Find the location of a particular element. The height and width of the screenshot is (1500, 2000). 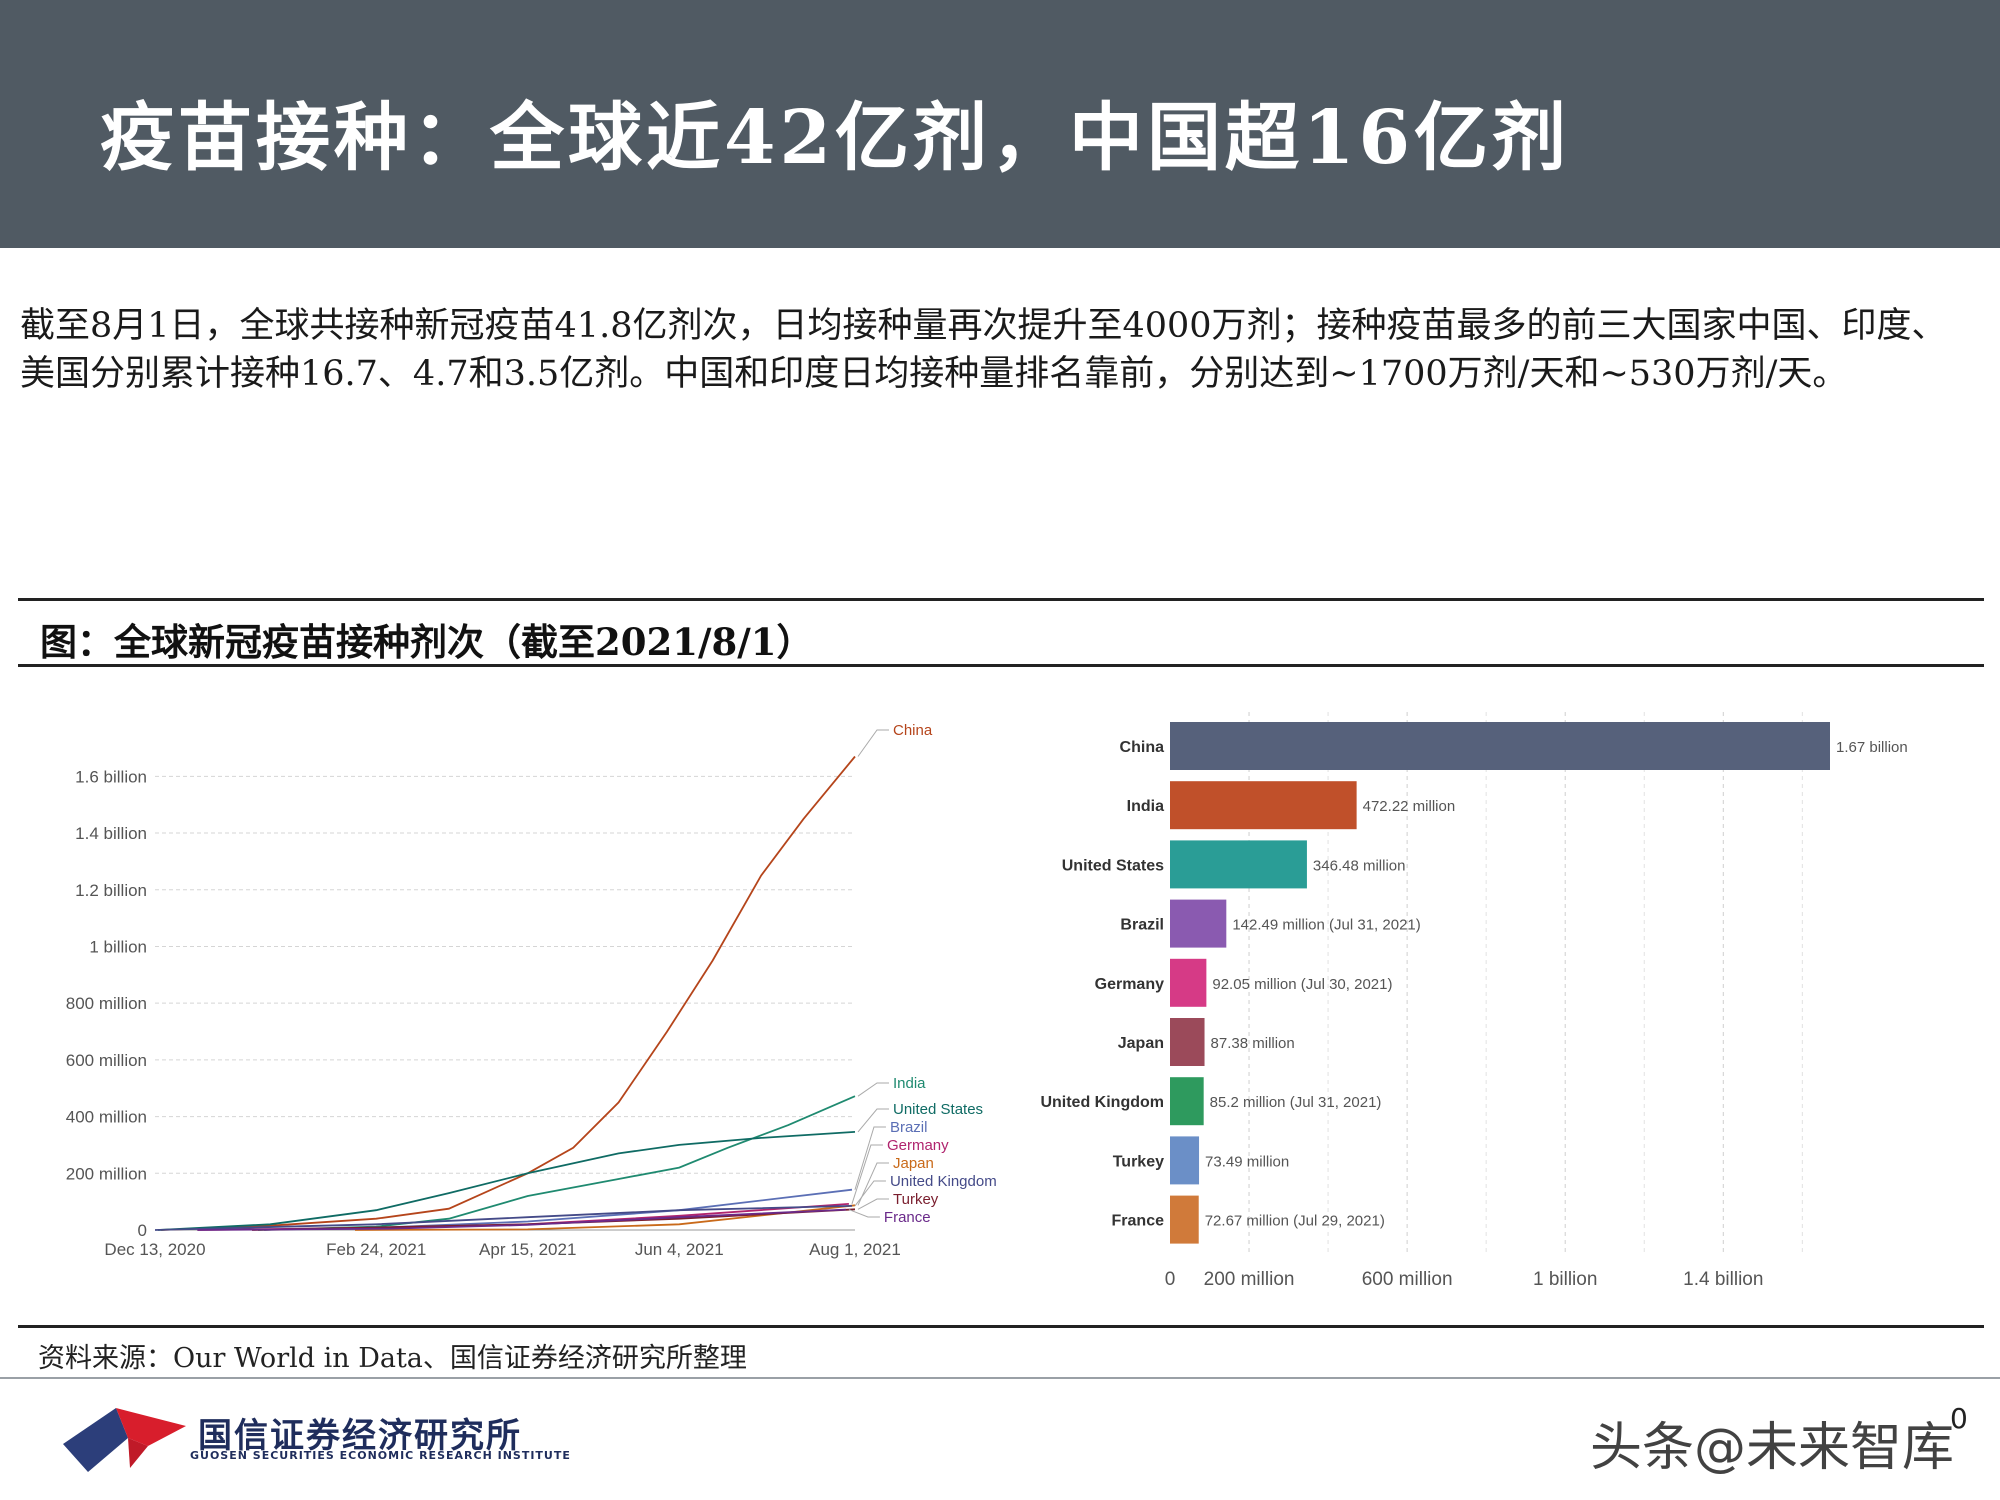

value-label: 472.22 million is located at coordinates (1409, 806).